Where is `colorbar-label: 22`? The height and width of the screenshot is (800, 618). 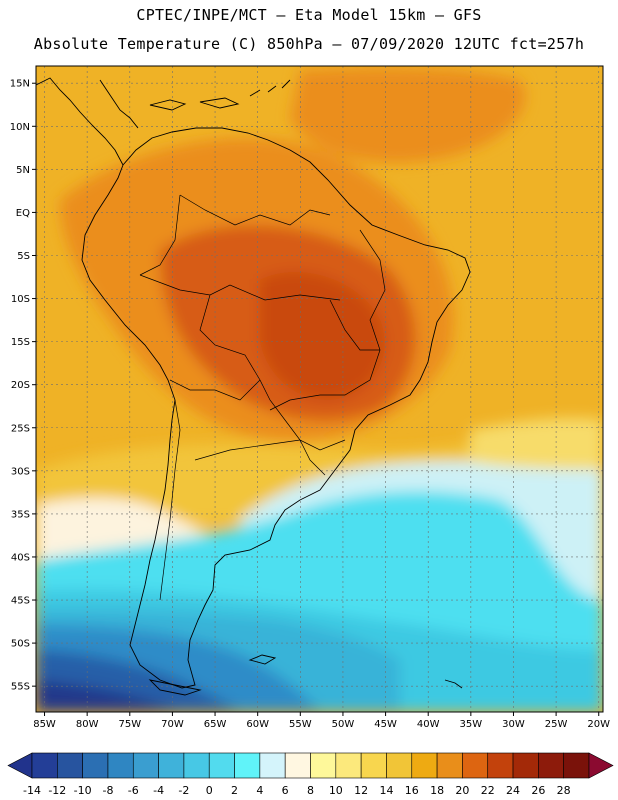
colorbar-label: 22 is located at coordinates (488, 790).